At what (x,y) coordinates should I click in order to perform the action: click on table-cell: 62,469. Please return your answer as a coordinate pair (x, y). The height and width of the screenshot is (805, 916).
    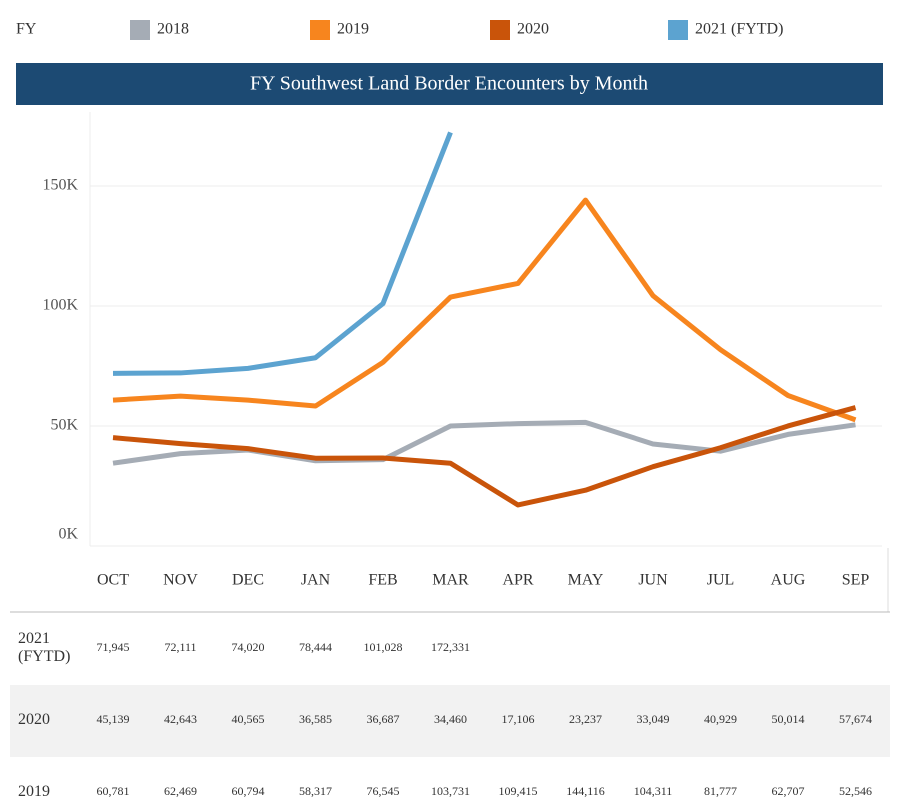
    Looking at the image, I should click on (180, 791).